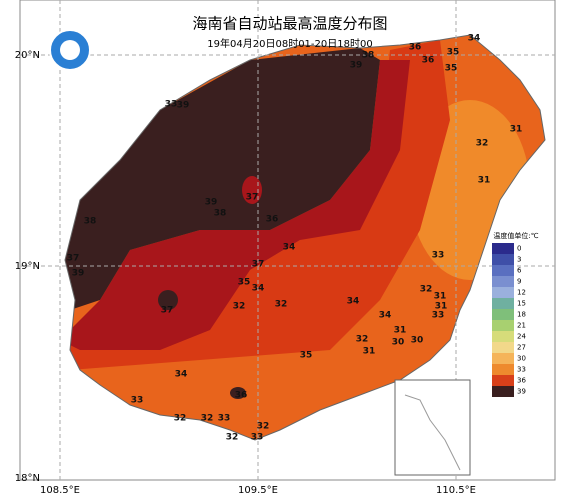  Describe the element at coordinates (70, 50) in the screenshot. I see `logo` at that location.